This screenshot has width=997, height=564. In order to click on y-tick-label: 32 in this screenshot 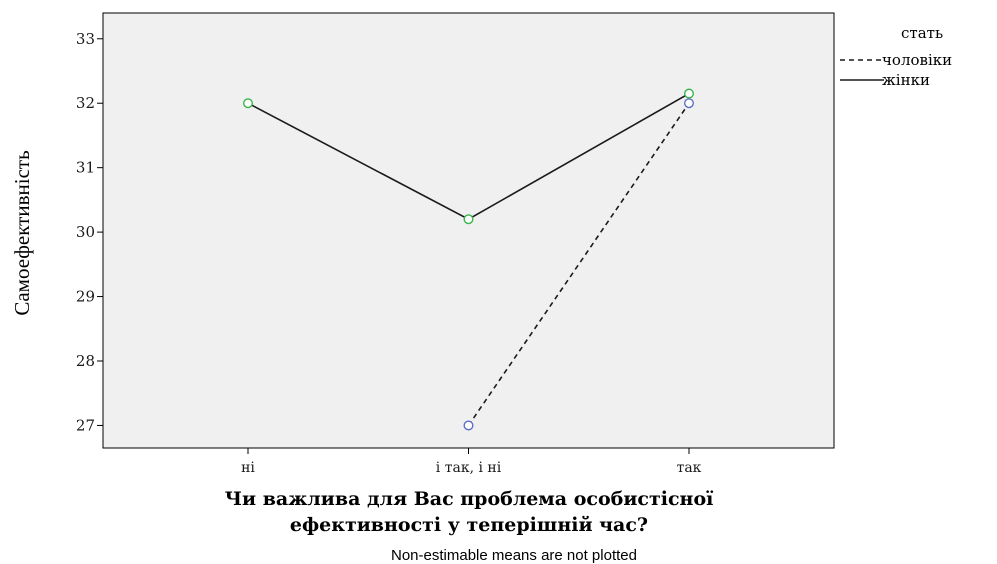, I will do `click(85, 103)`.